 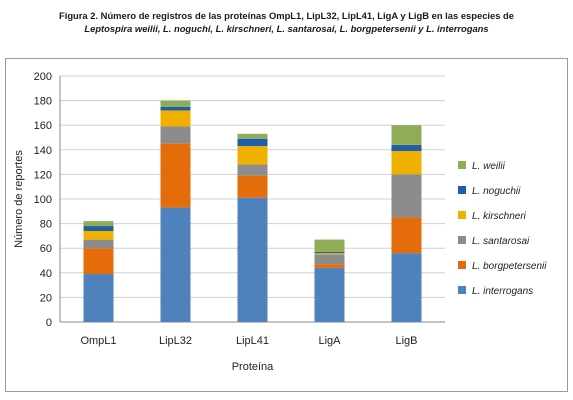 I want to click on x-tick-label: LigA, so click(x=329, y=341).